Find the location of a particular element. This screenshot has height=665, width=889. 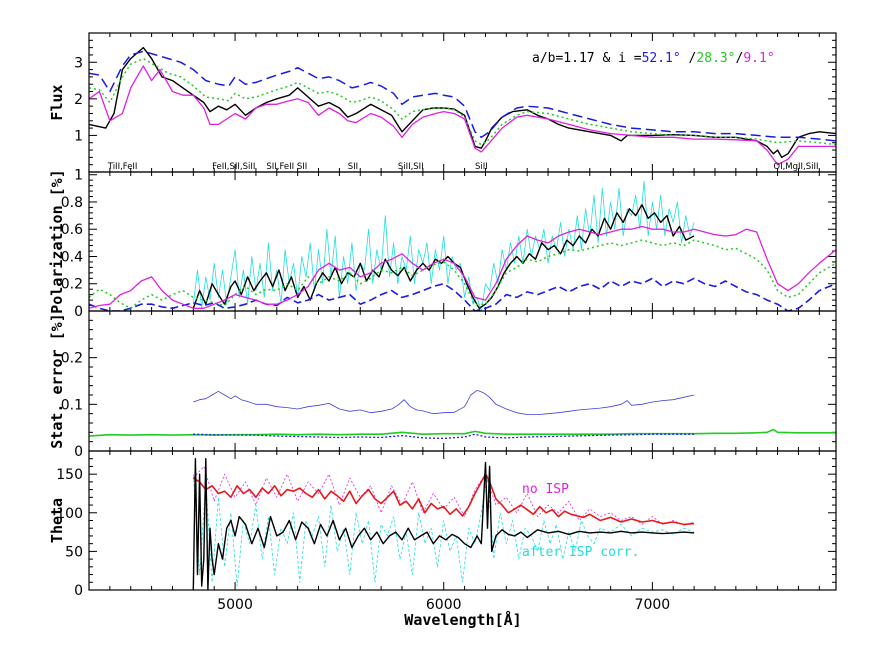

y-axis-title: Polarization [%] is located at coordinates (57, 241).